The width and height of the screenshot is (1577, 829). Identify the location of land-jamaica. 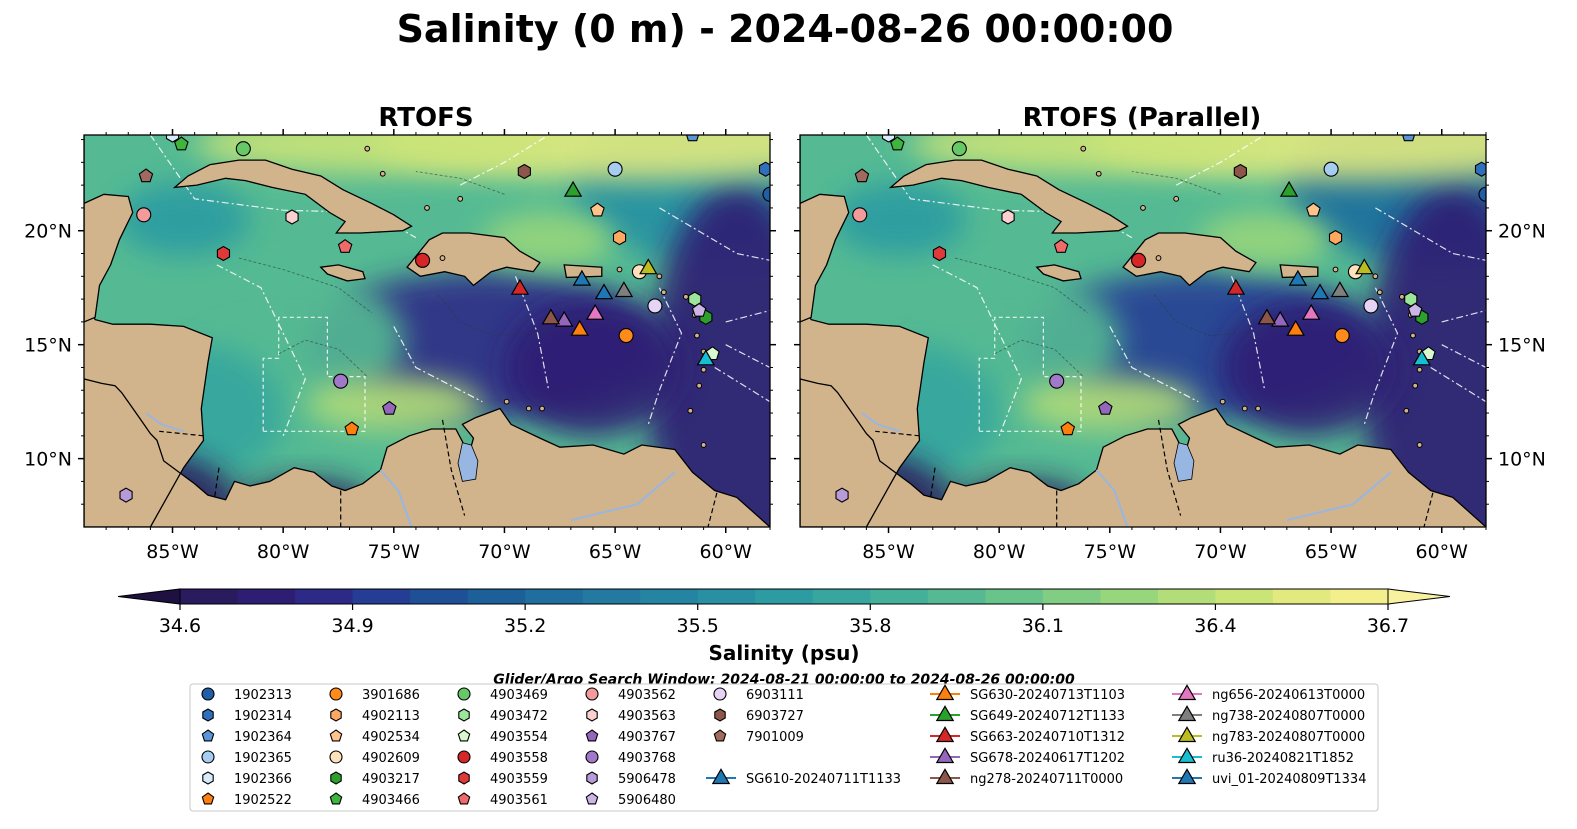
(1058, 273).